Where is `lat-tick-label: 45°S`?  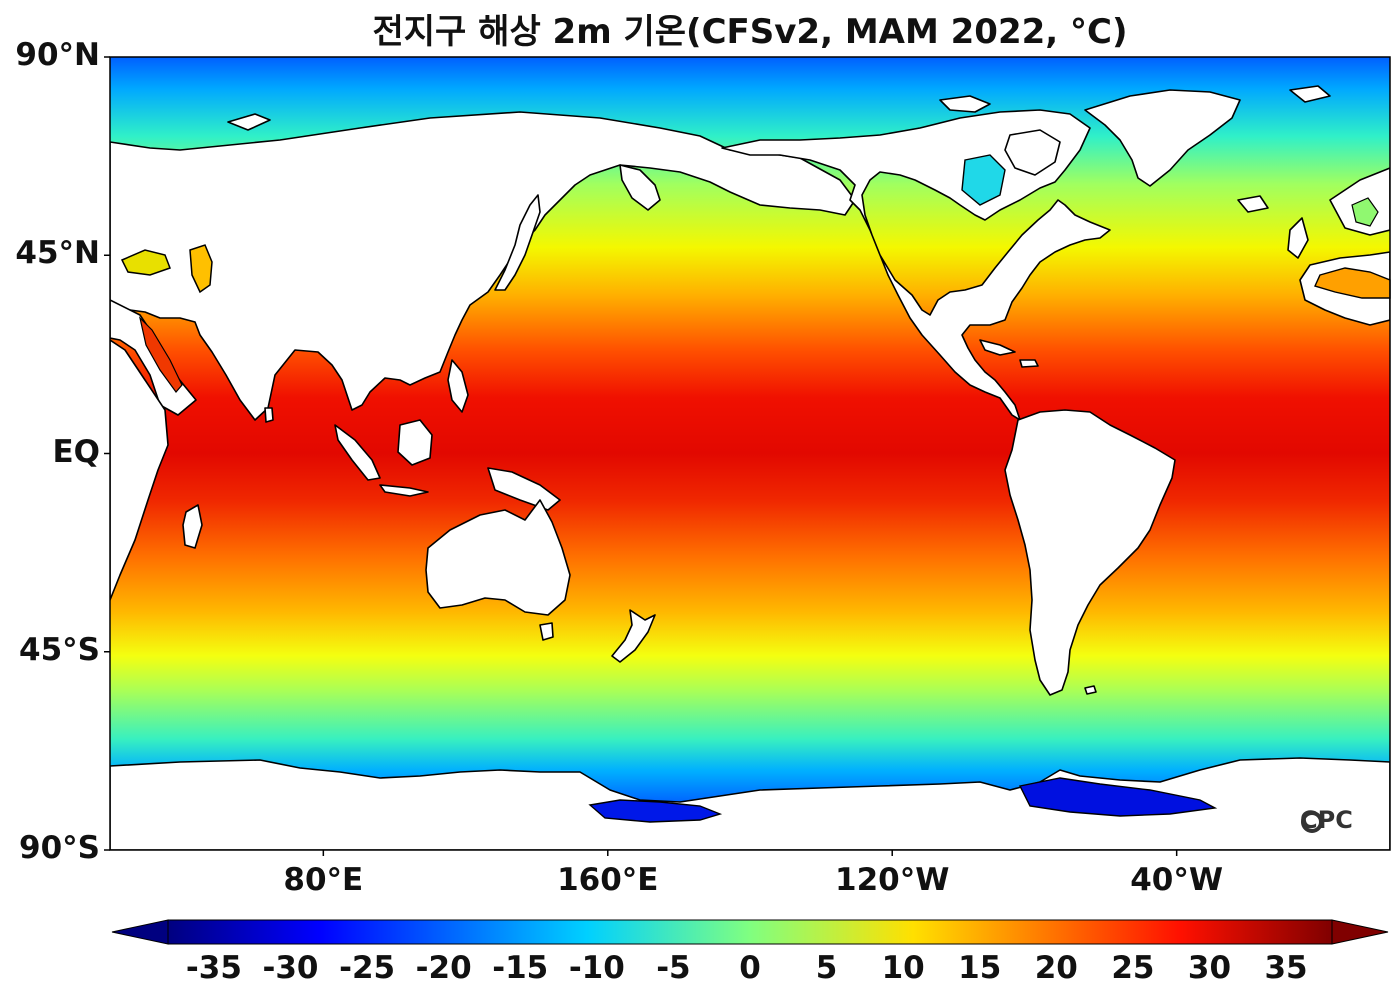 lat-tick-label: 45°S is located at coordinates (59, 649).